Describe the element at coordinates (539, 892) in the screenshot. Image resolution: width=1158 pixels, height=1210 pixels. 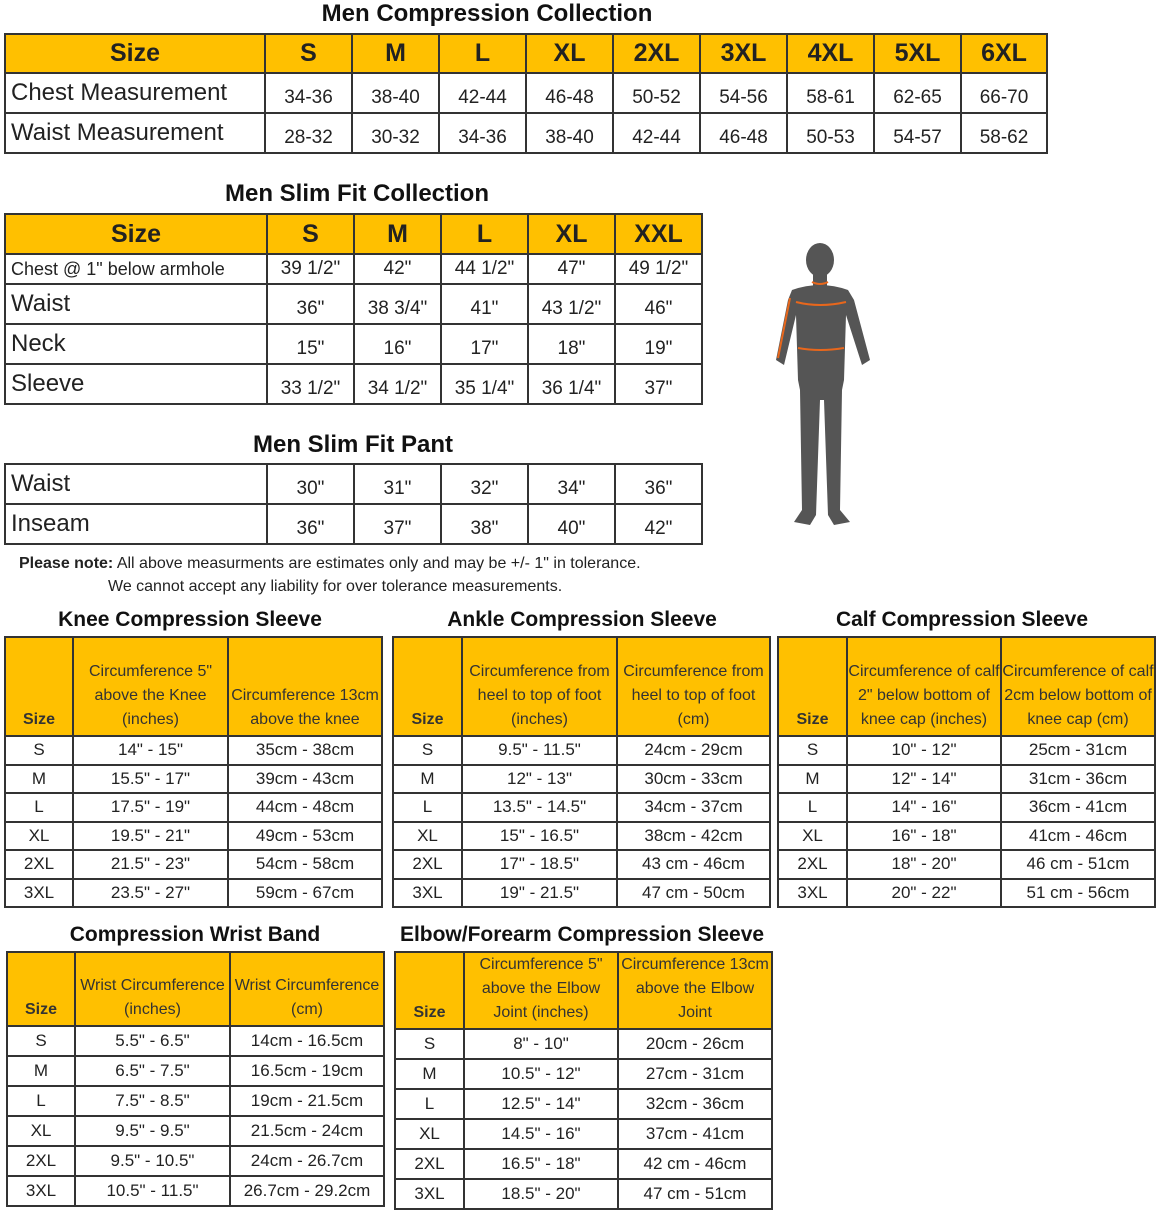
I see `table-cell: 19" - 21.5"` at that location.